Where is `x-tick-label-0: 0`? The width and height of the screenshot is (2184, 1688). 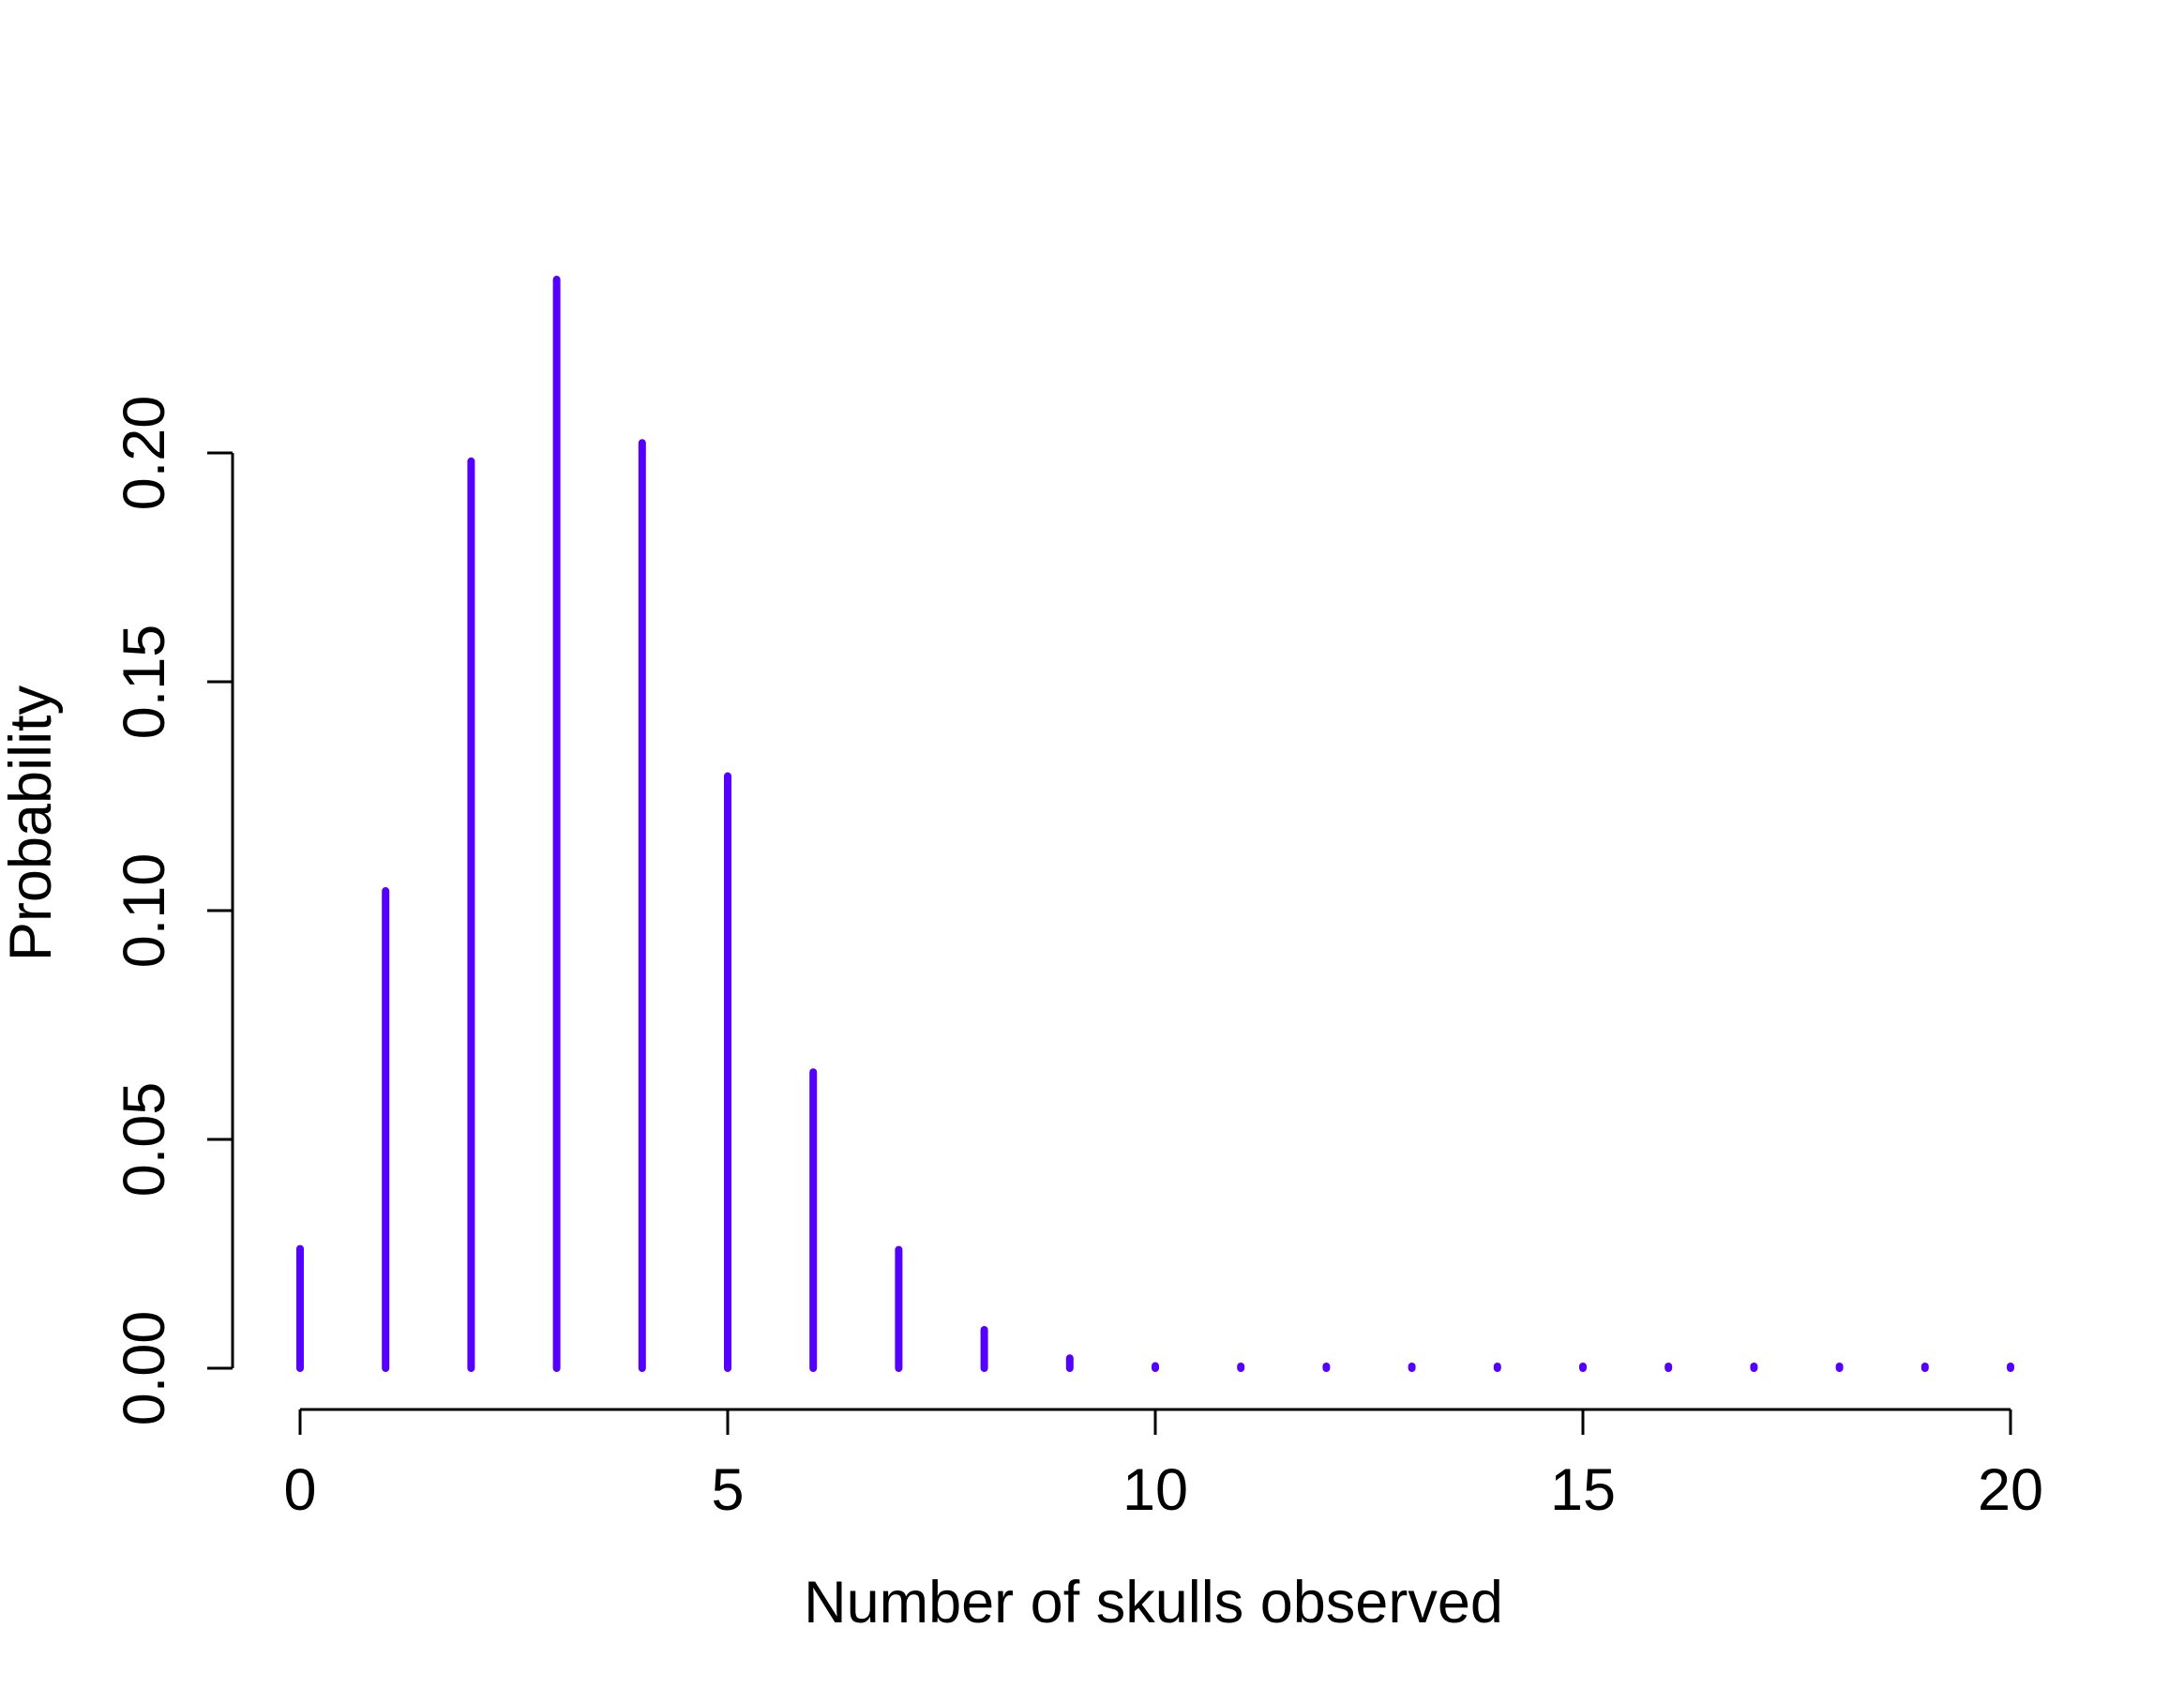 x-tick-label-0: 0 is located at coordinates (299, 1490).